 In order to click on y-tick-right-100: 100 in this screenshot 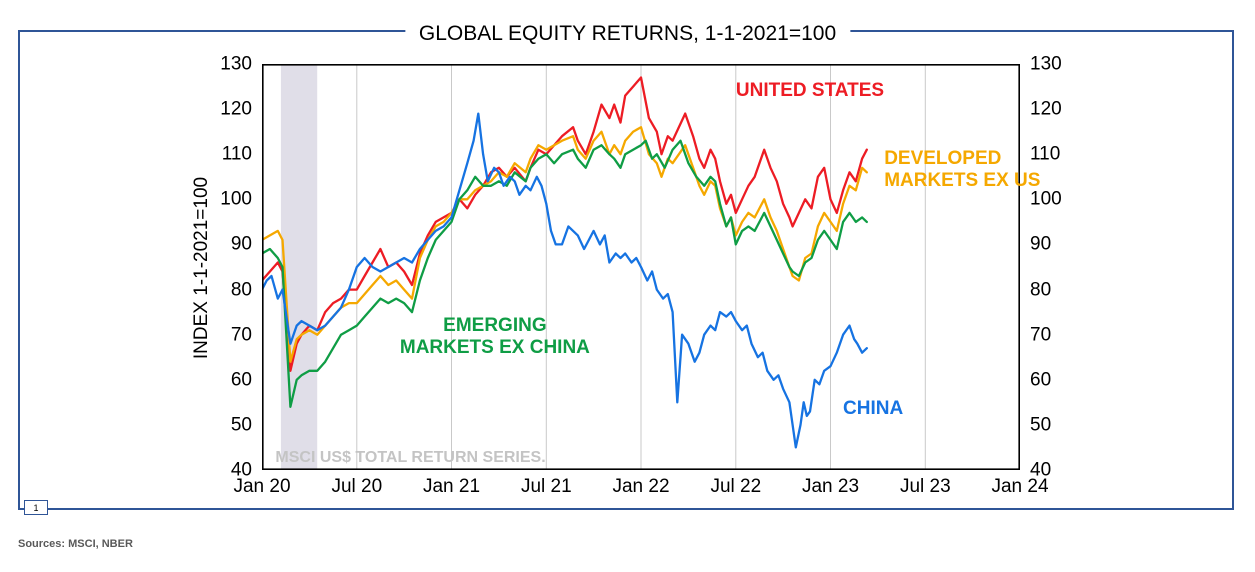, I will do `click(1046, 199)`.